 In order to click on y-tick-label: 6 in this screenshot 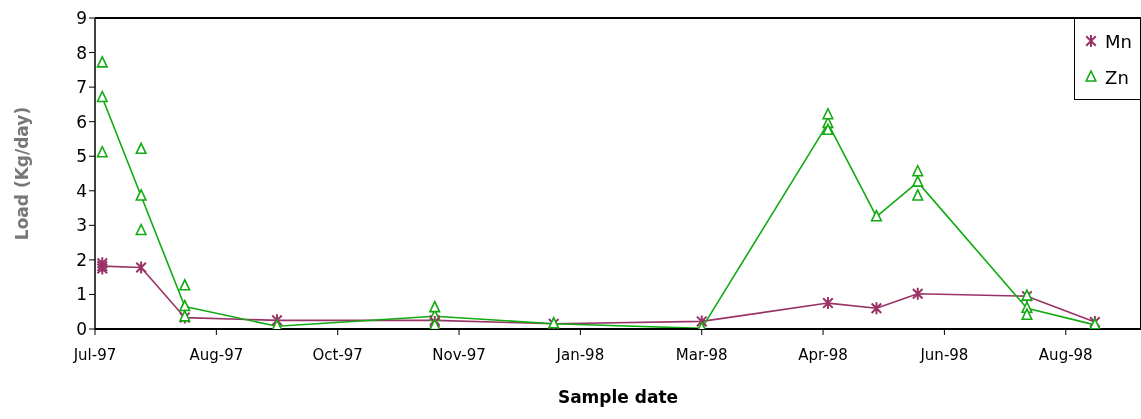, I will do `click(81, 121)`.